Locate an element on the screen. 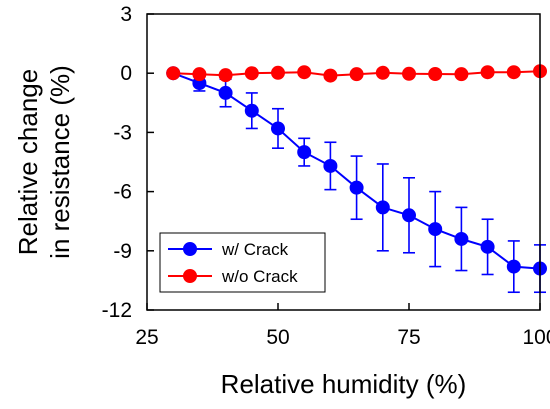  y-tick-label: -12 is located at coordinates (117, 310).